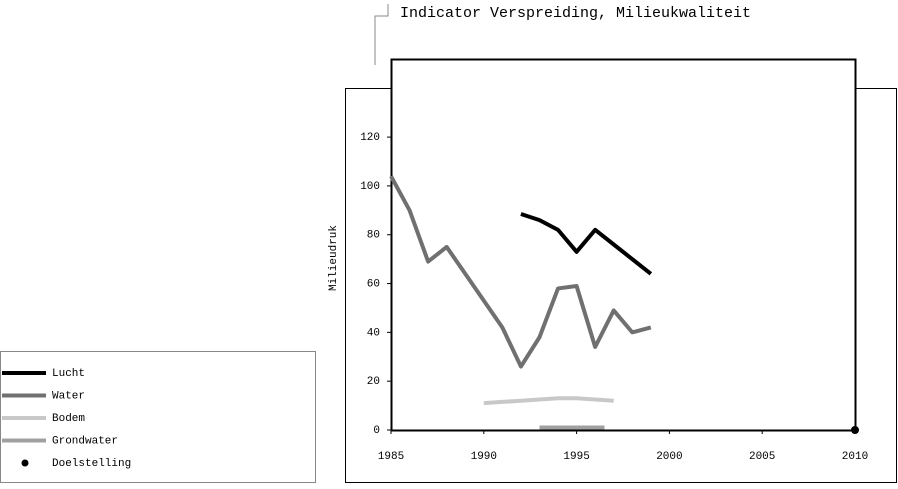  Describe the element at coordinates (576, 457) in the screenshot. I see `x-tick-label: 1995` at that location.